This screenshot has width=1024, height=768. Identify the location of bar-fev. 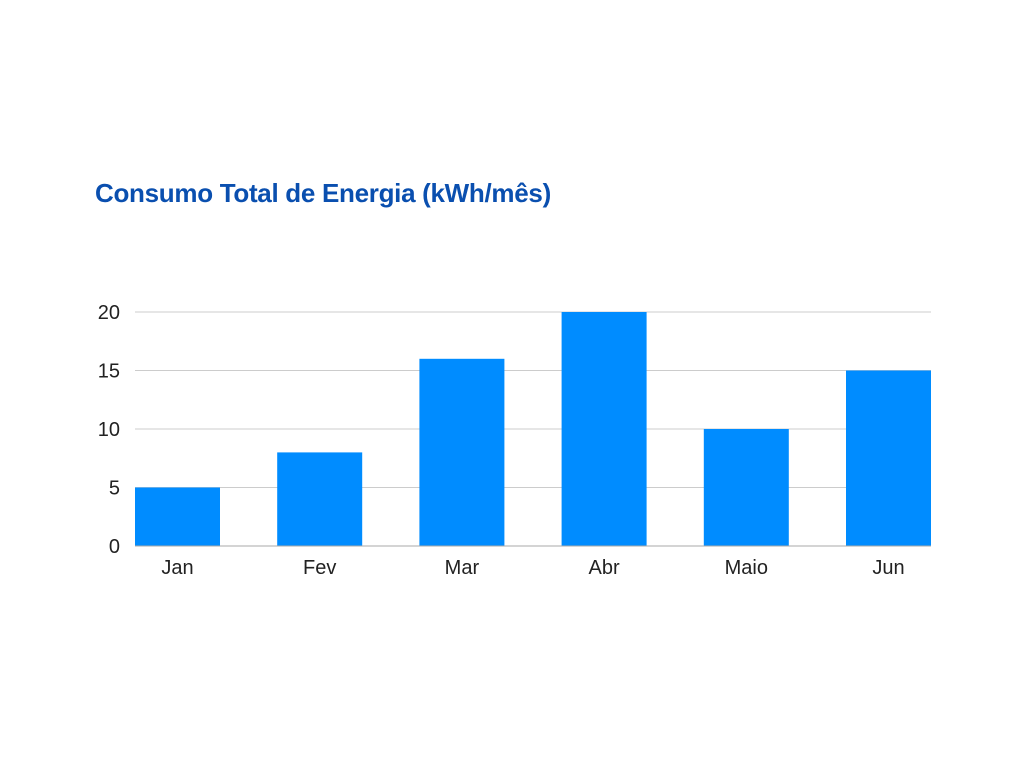
(320, 499).